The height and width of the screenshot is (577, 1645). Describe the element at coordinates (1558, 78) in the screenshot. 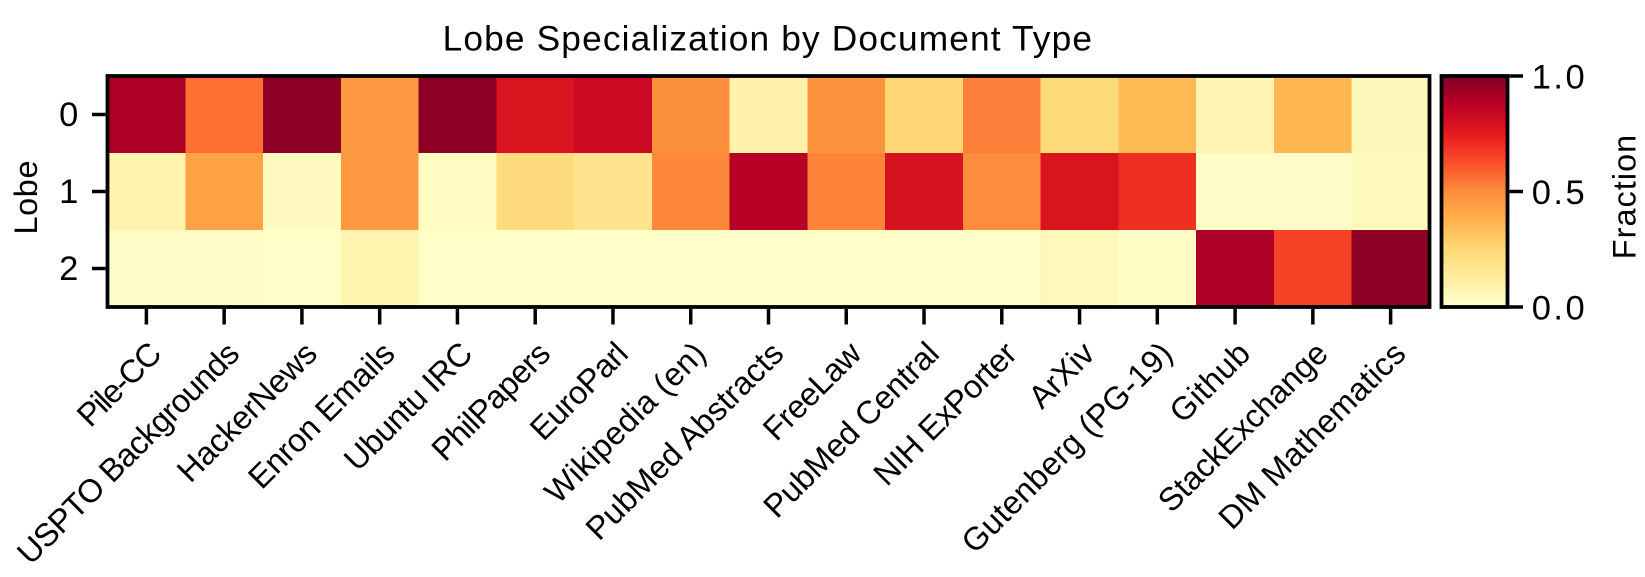

I see `svg-text: 1.0` at that location.